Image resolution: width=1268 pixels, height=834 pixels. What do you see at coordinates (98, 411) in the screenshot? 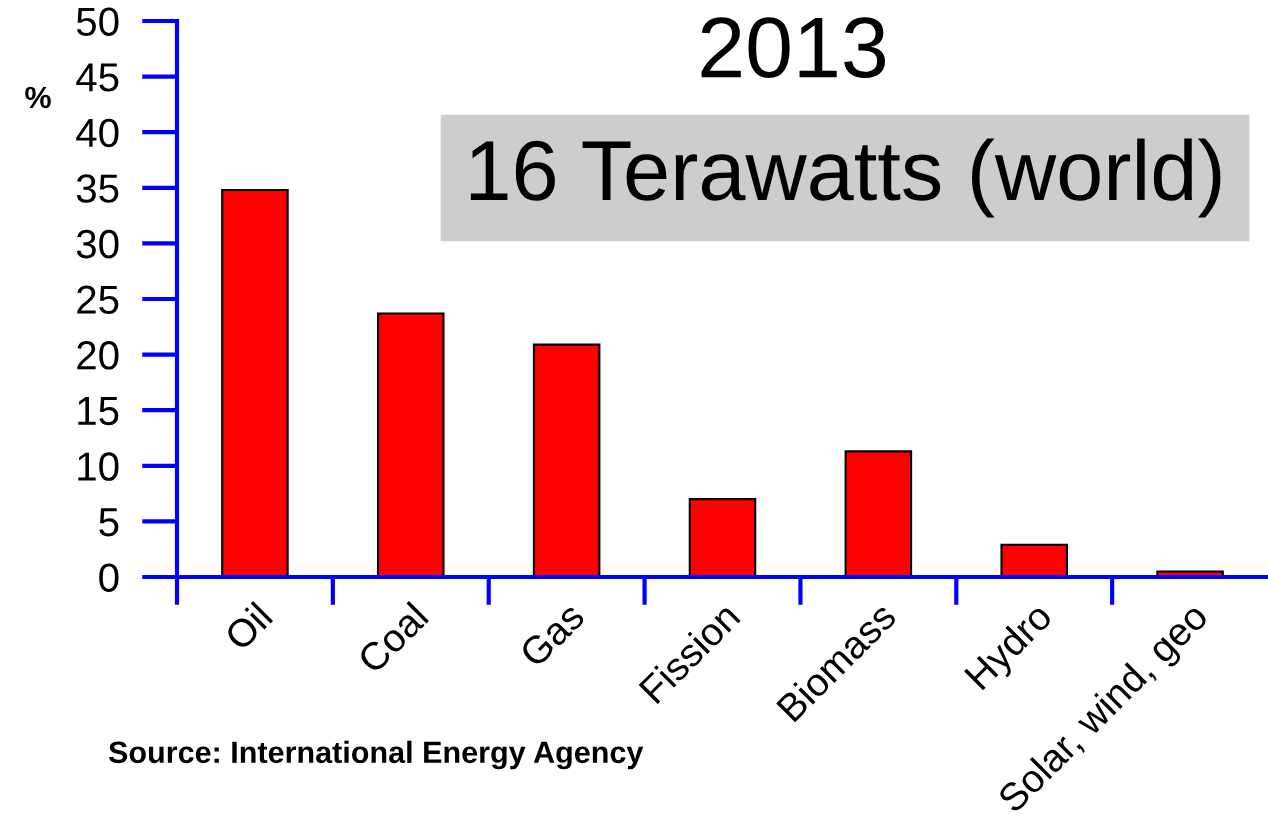
I see `y-tick-label: 15` at bounding box center [98, 411].